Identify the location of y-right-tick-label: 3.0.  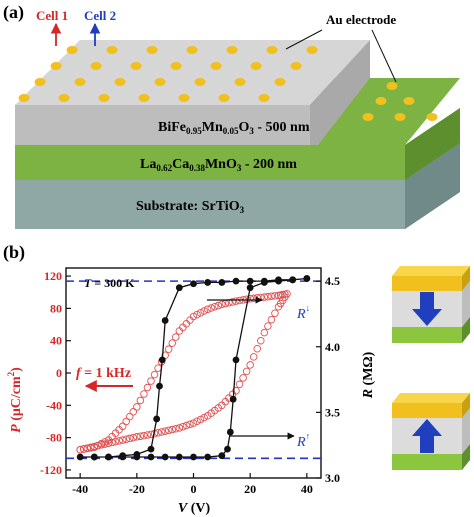
(332, 478).